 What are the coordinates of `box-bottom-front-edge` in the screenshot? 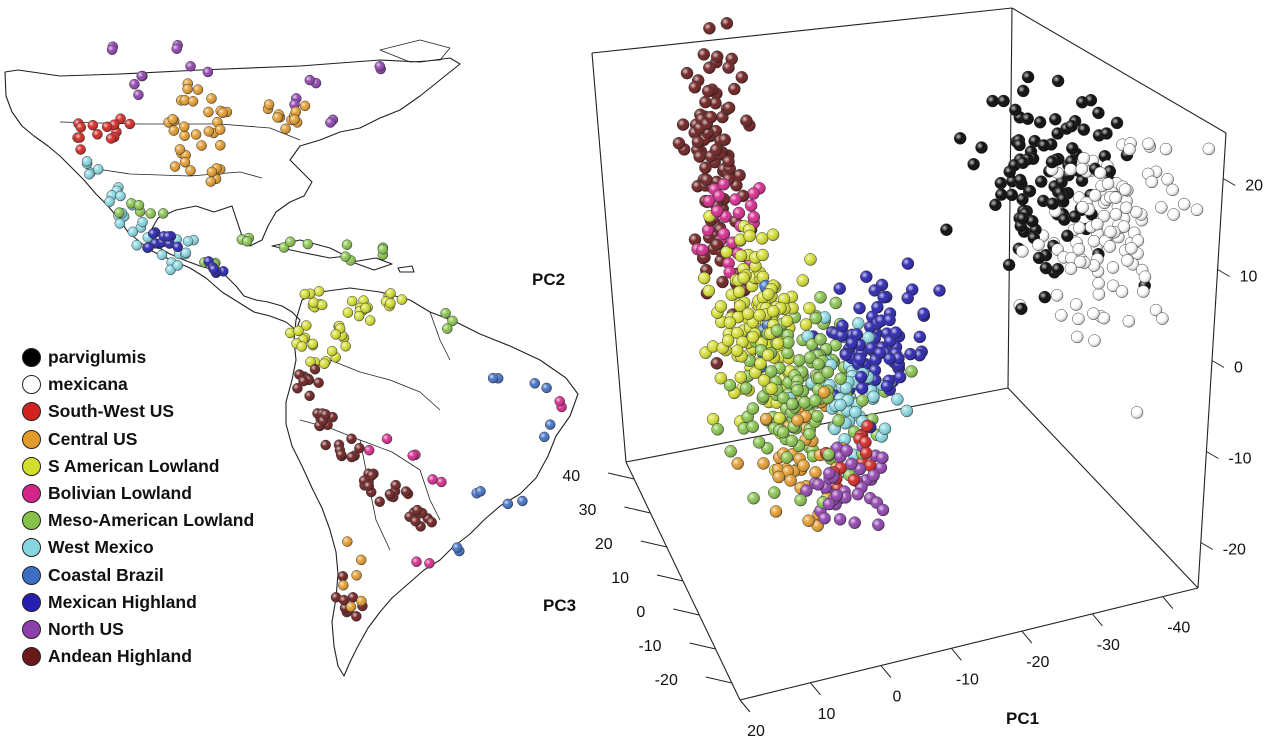 It's located at (969, 644).